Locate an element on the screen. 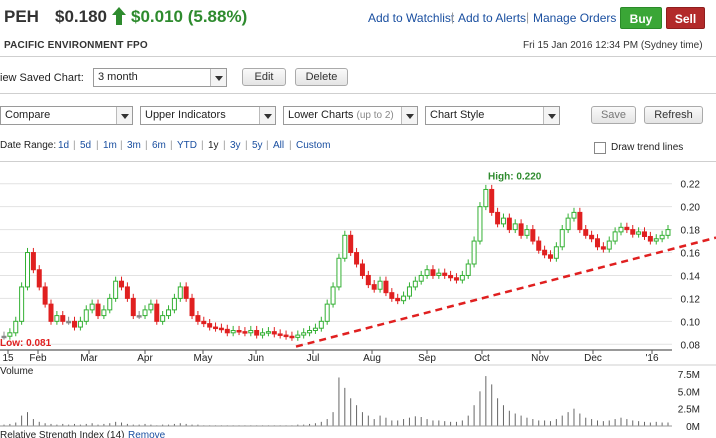 The image size is (716, 438). edit-button: Edit is located at coordinates (264, 77).